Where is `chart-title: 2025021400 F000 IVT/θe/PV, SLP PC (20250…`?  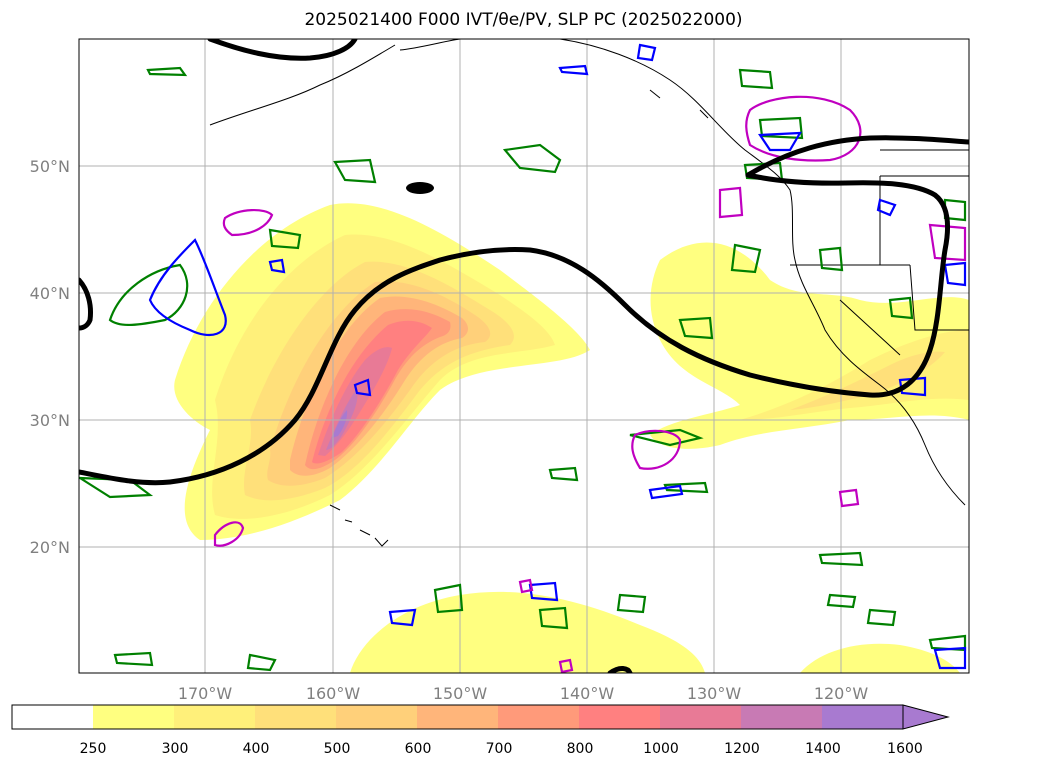 chart-title: 2025021400 F000 IVT/θe/PV, SLP PC (20250… is located at coordinates (523, 20).